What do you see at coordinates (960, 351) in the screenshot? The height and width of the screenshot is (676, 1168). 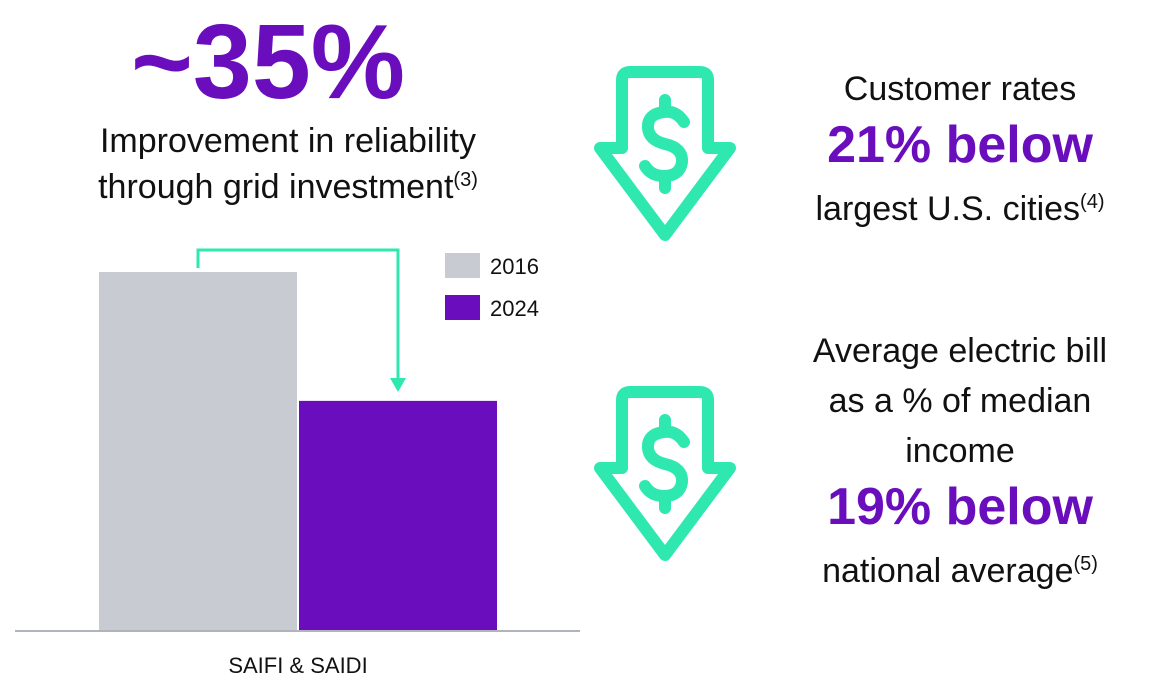 I see `callout-text: Average electric bill` at bounding box center [960, 351].